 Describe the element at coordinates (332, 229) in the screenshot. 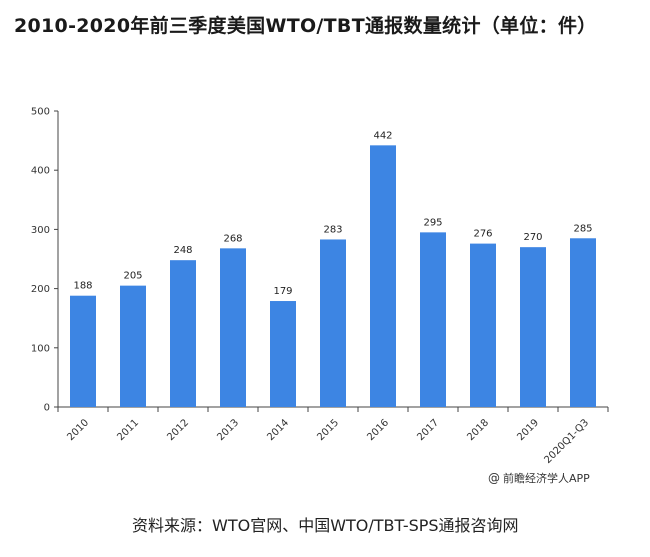

I see `data-label-2015: 283` at that location.